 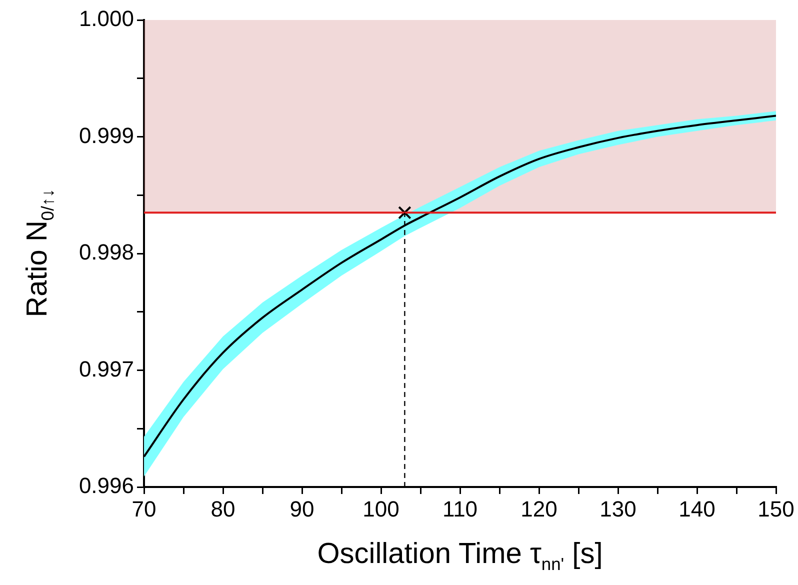 What do you see at coordinates (106, 485) in the screenshot?
I see `y-tick-label: 0.996` at bounding box center [106, 485].